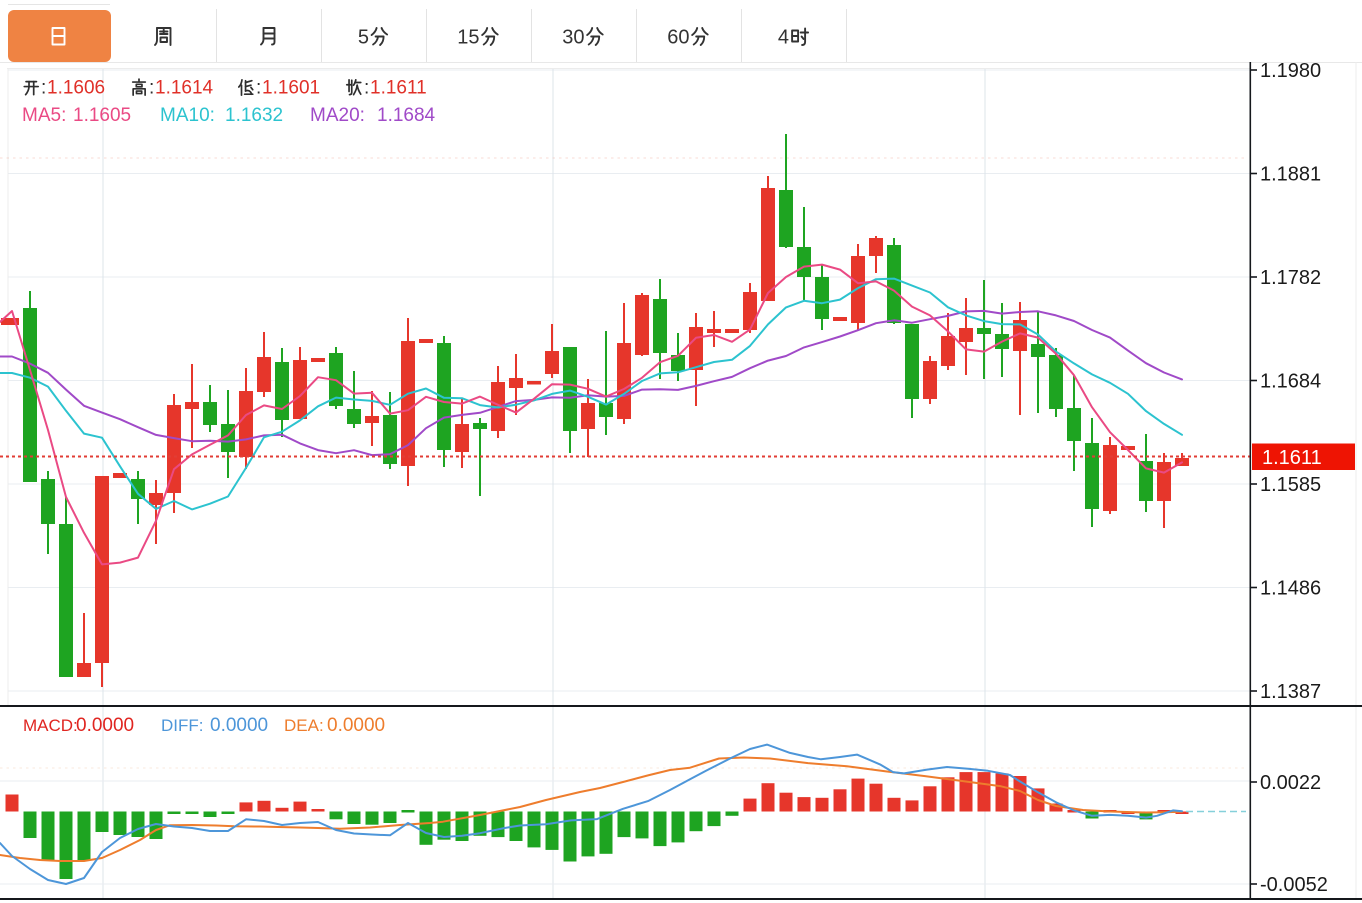 The width and height of the screenshot is (1362, 903). What do you see at coordinates (254, 115) in the screenshot?
I see `svg-text: 1.1632` at bounding box center [254, 115].